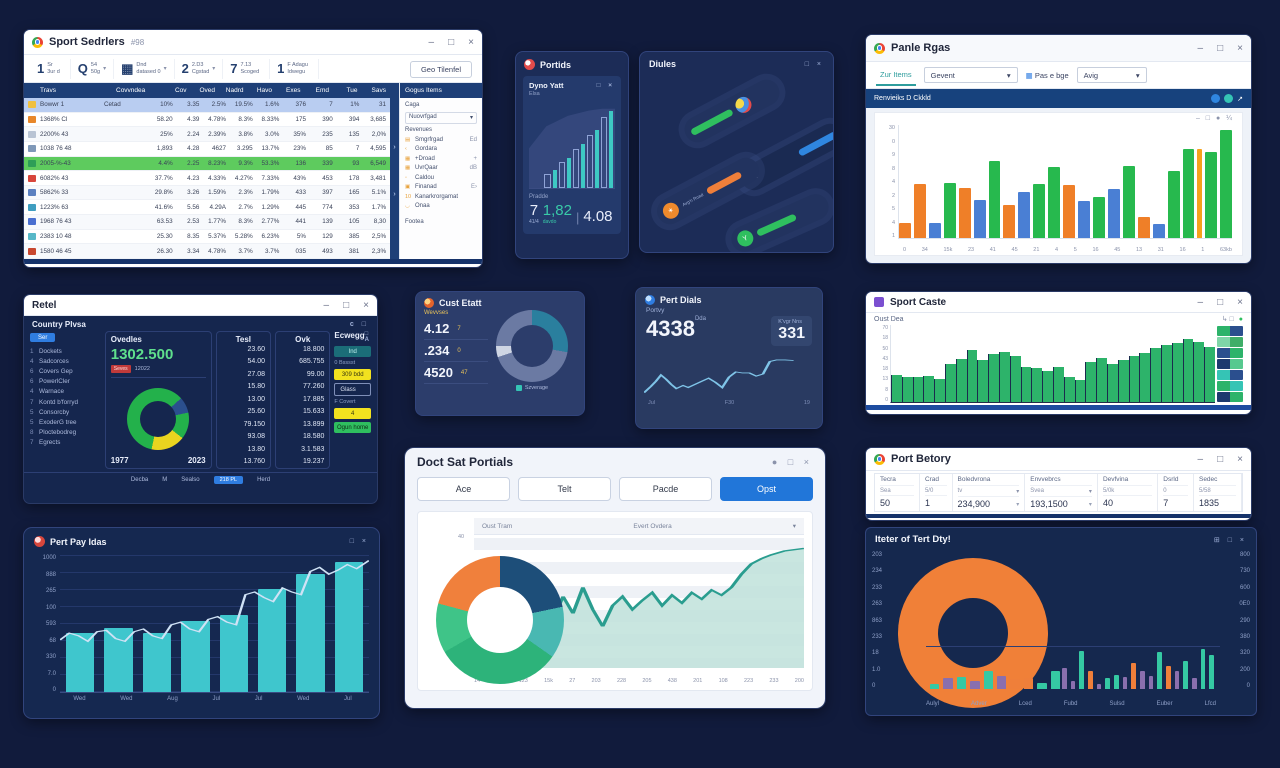  What do you see at coordinates (1214, 118) in the screenshot?
I see `chart-toolbar-icons: – □ ● ¼` at bounding box center [1214, 118].